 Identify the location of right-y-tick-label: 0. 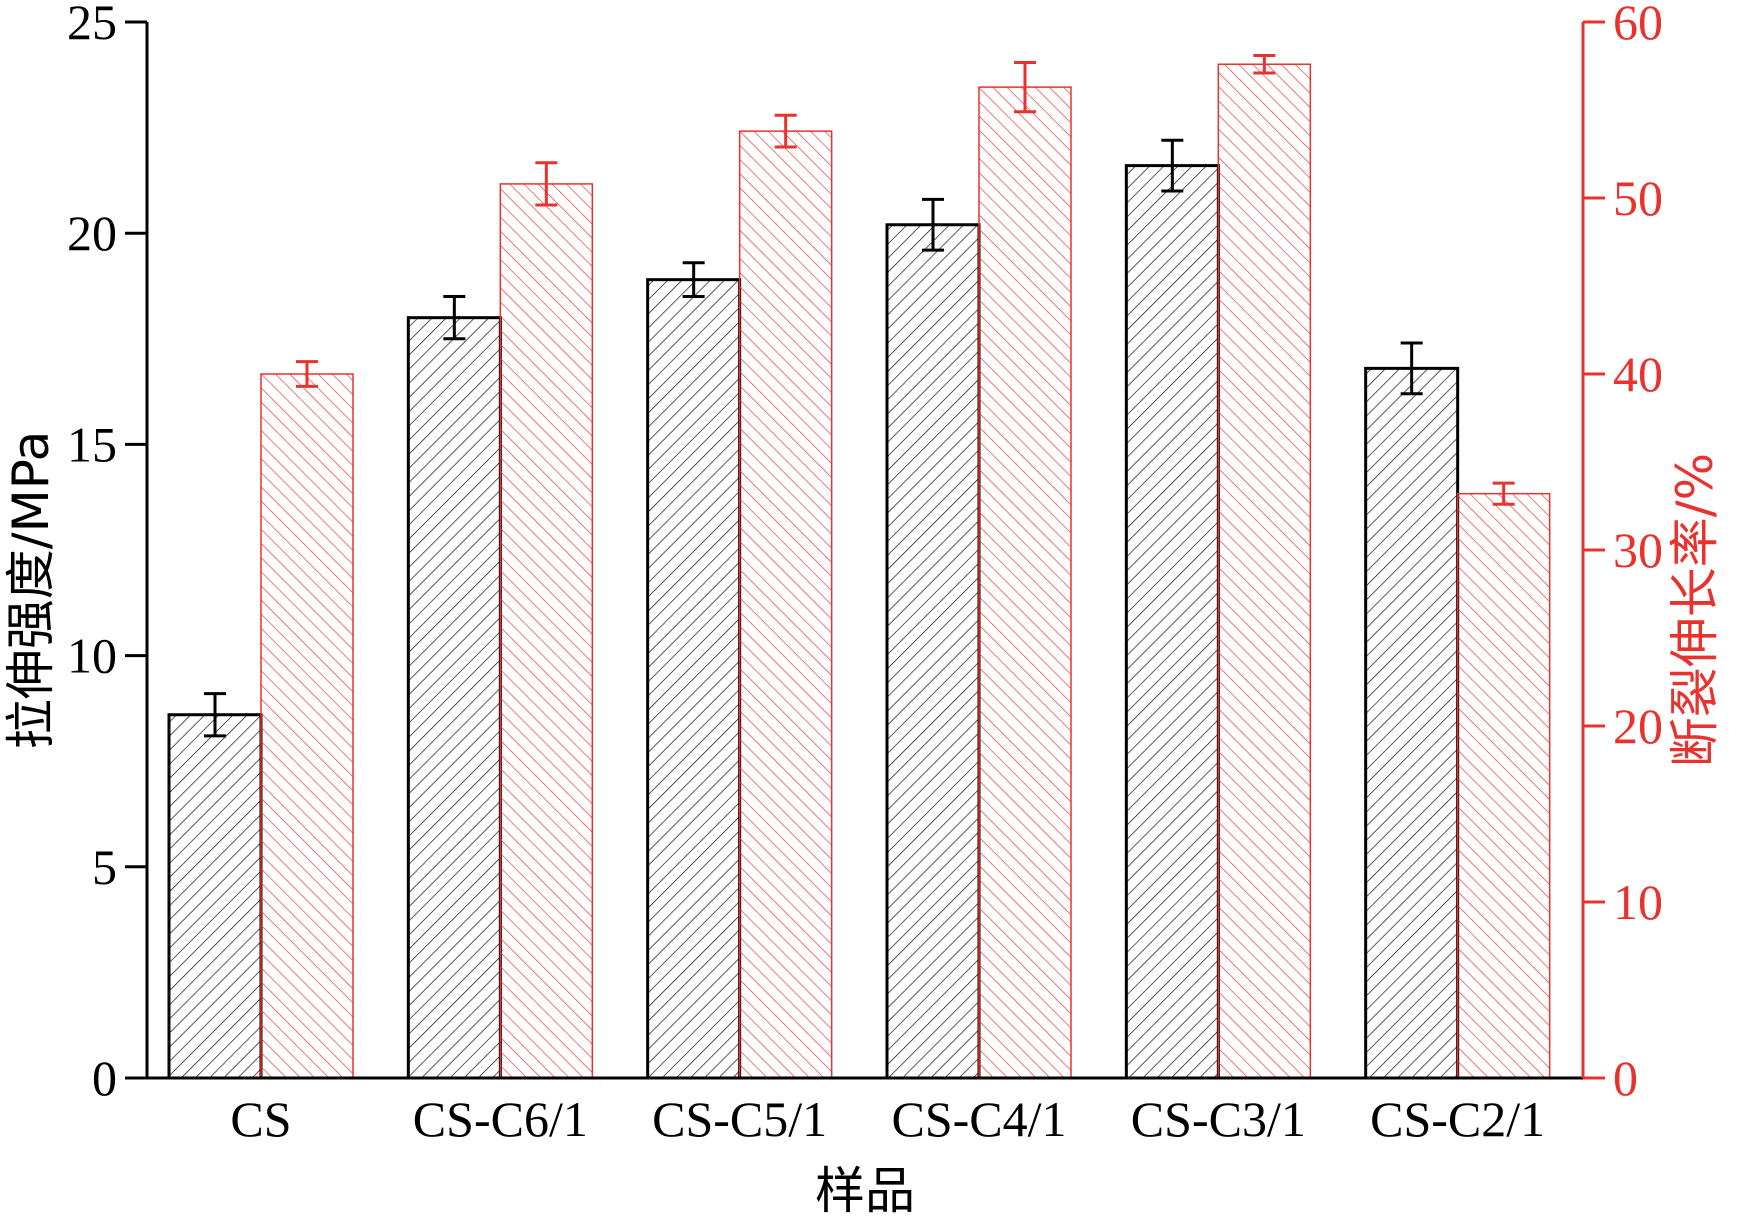
(1625, 1078).